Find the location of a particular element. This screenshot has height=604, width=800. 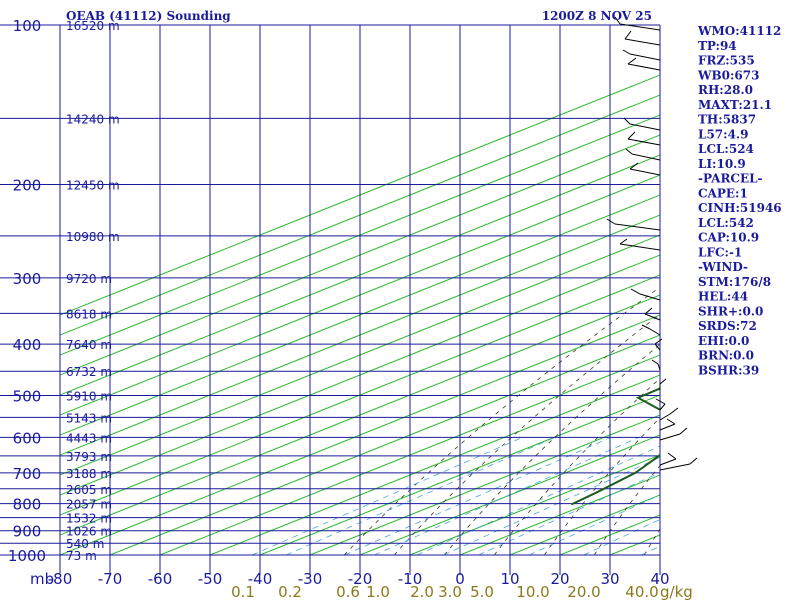

mixing-ratio-label: 2.0 is located at coordinates (422, 591).